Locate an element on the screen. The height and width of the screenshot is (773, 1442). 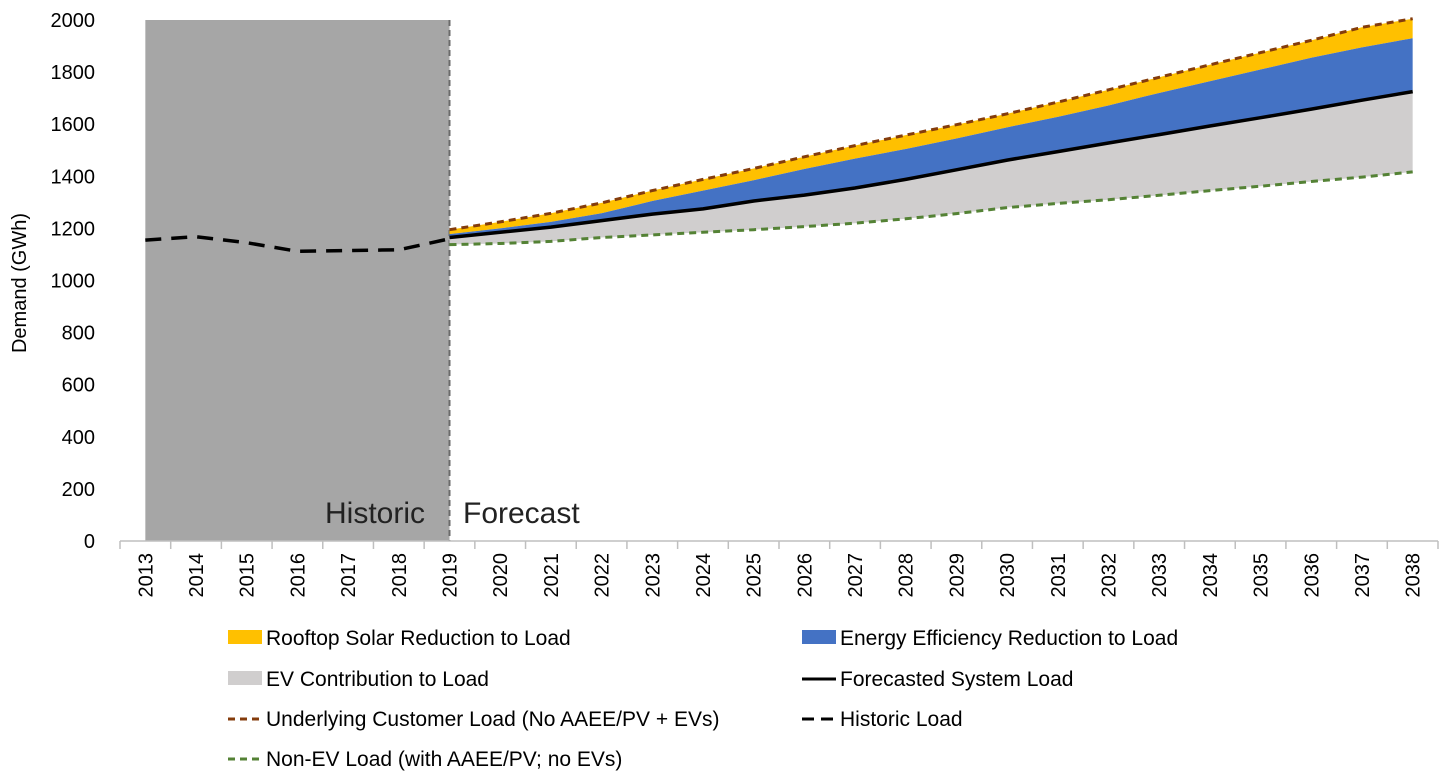
x-tick-label: 2020 is located at coordinates (501, 575).